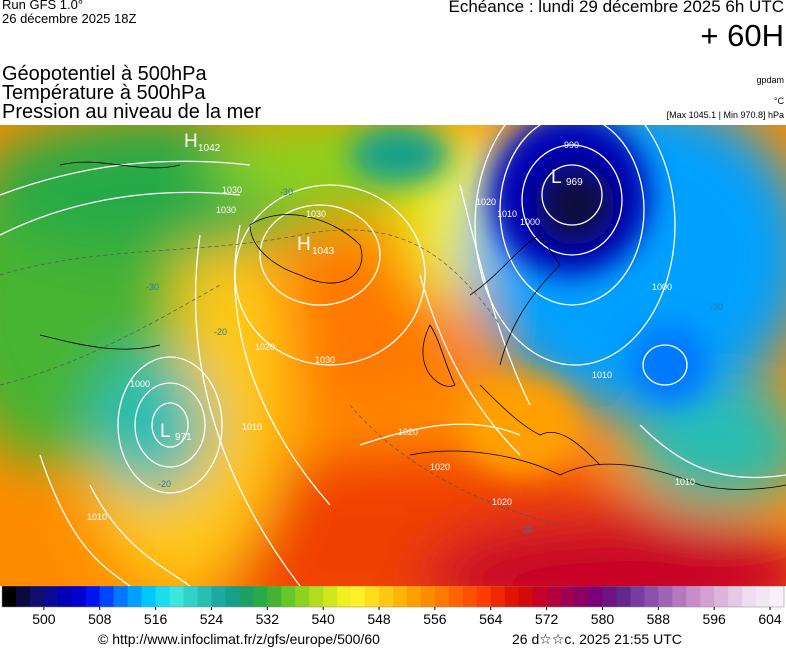 This screenshot has height=648, width=786. I want to click on pressure-label: 971, so click(183, 437).